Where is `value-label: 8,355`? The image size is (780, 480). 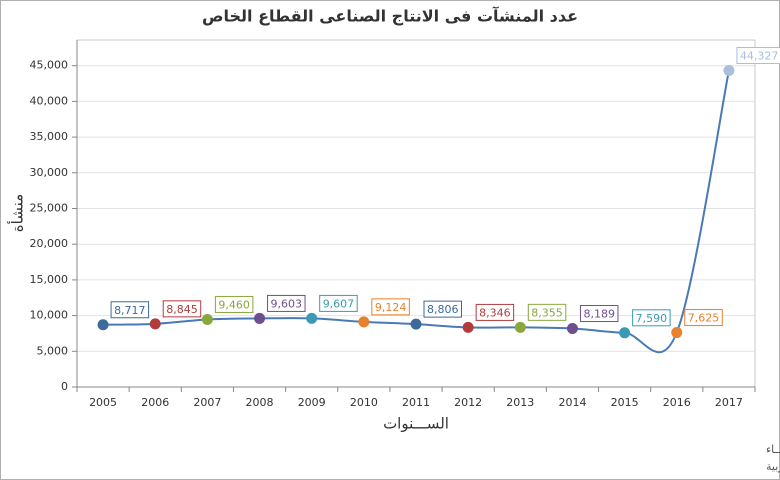 value-label: 8,355 is located at coordinates (547, 312).